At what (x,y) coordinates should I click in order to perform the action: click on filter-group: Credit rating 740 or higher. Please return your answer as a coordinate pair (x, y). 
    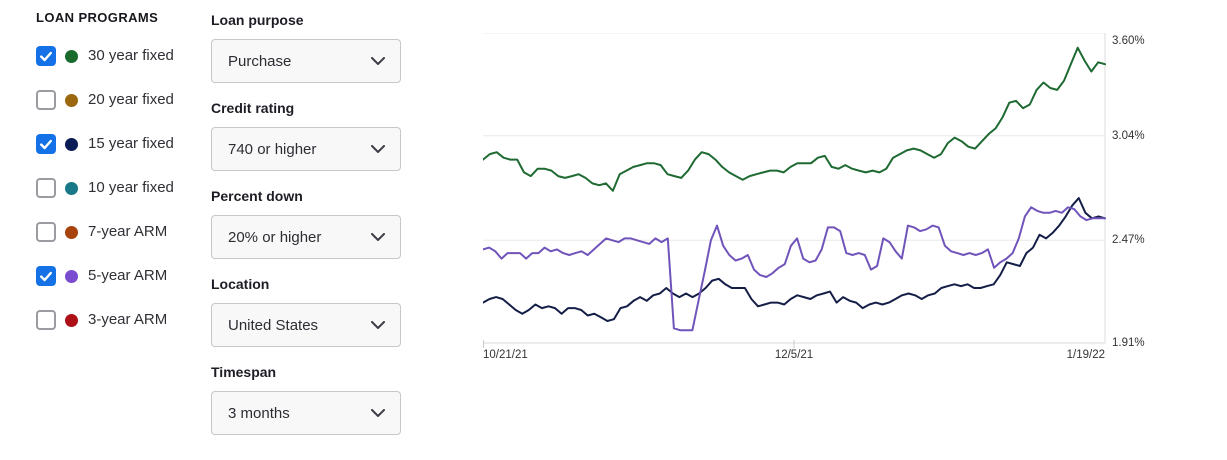
    Looking at the image, I should click on (306, 134).